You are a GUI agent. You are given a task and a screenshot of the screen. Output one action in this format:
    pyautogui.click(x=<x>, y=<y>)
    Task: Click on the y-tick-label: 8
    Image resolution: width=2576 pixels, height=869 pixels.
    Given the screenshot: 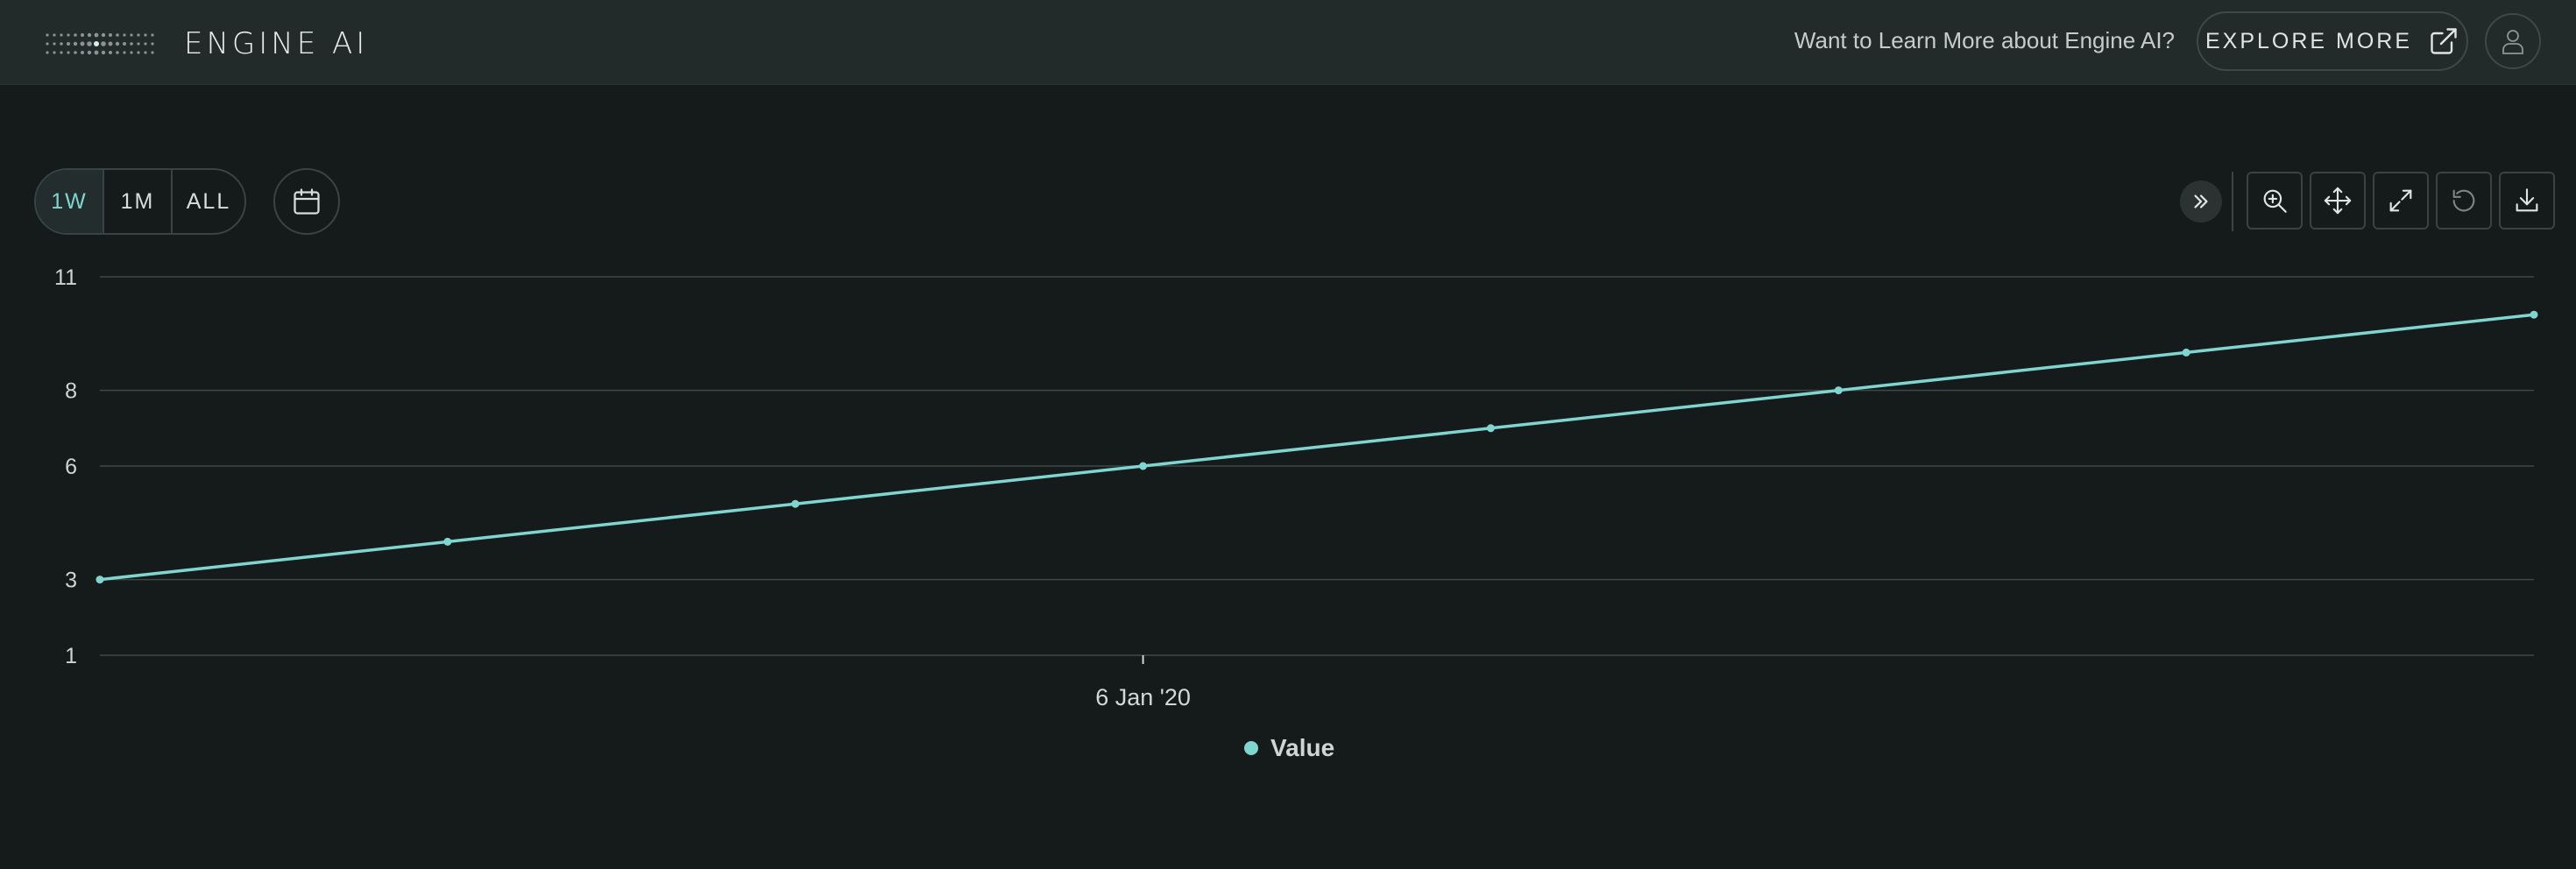 What is the action you would take?
    pyautogui.click(x=71, y=391)
    